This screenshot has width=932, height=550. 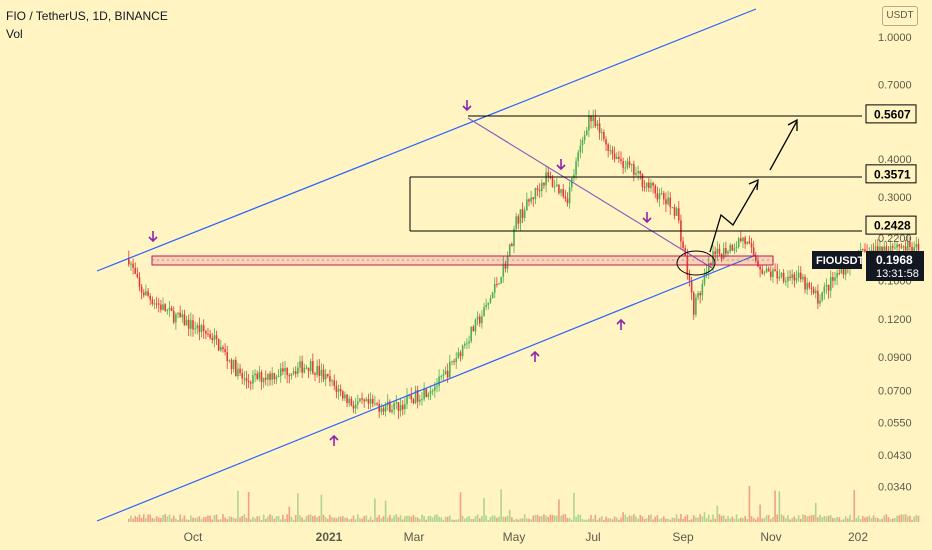 What do you see at coordinates (895, 198) in the screenshot?
I see `price-tick-label: 0.3000` at bounding box center [895, 198].